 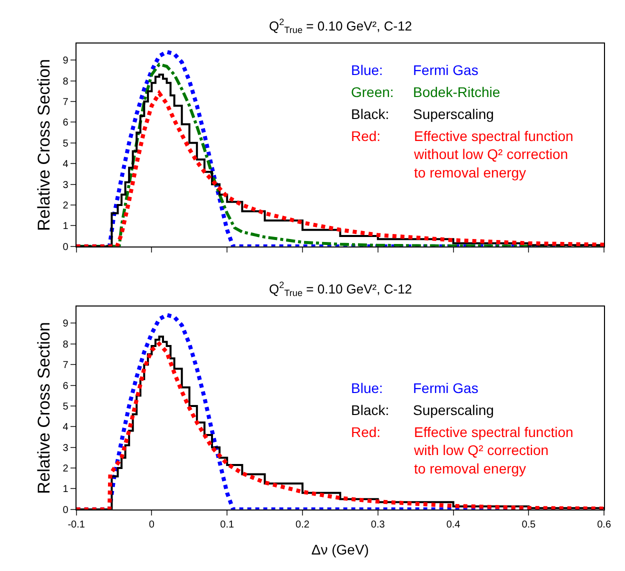 I want to click on x-axis-title: Δν (GeV), so click(x=340, y=550).